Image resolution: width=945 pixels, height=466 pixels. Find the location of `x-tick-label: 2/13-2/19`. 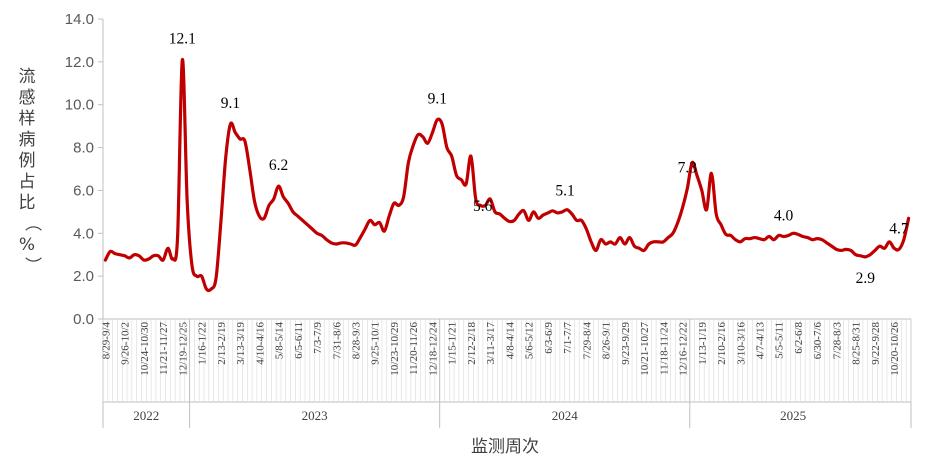

x-tick-label: 2/13-2/19 is located at coordinates (222, 343).